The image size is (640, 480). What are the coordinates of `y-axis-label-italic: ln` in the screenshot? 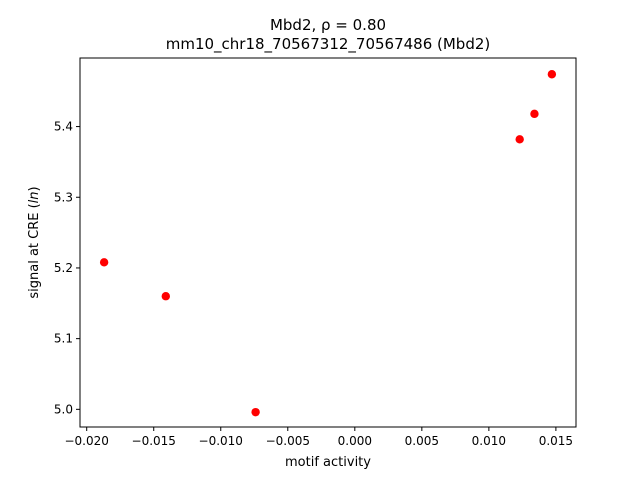 It's located at (34, 197).